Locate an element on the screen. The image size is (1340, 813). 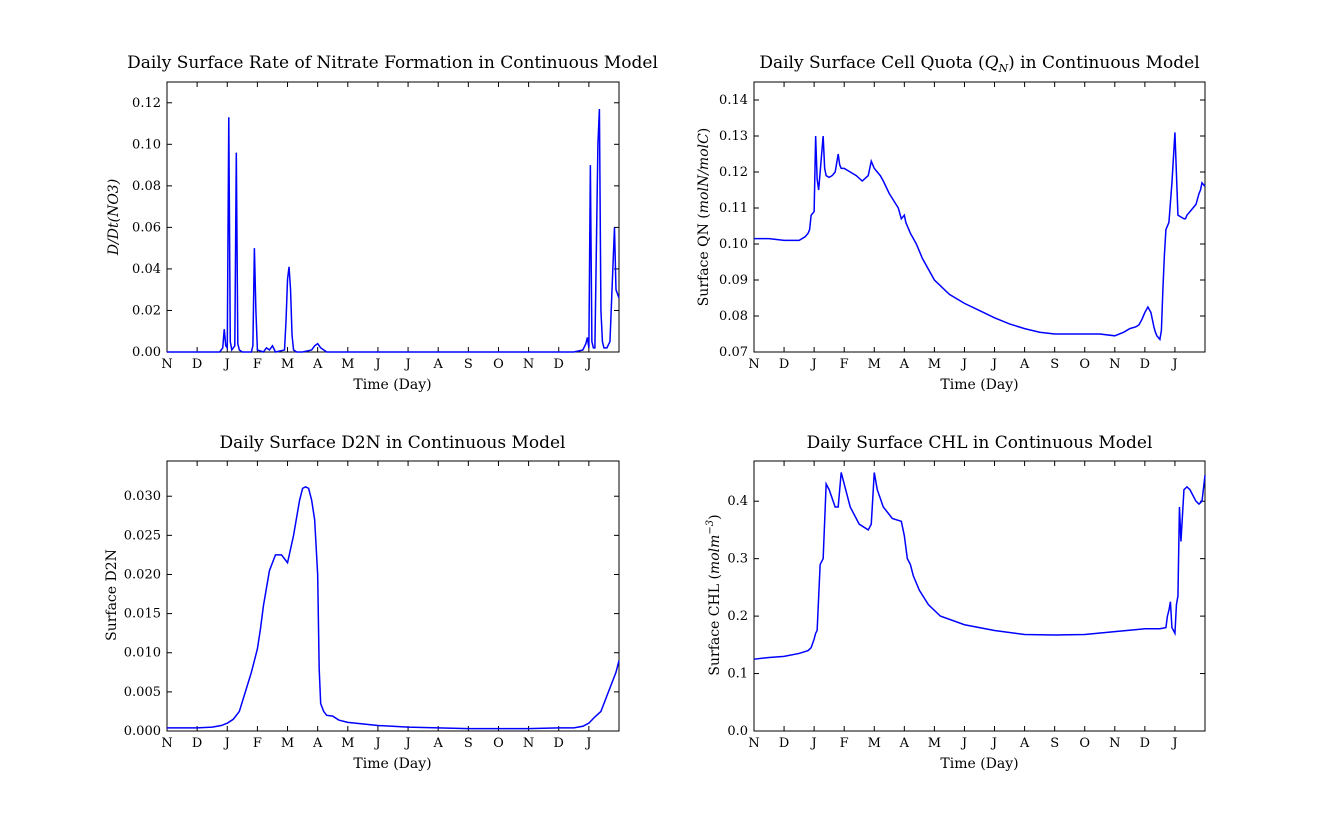
y-tick-label: 0.030 is located at coordinates (142, 496).